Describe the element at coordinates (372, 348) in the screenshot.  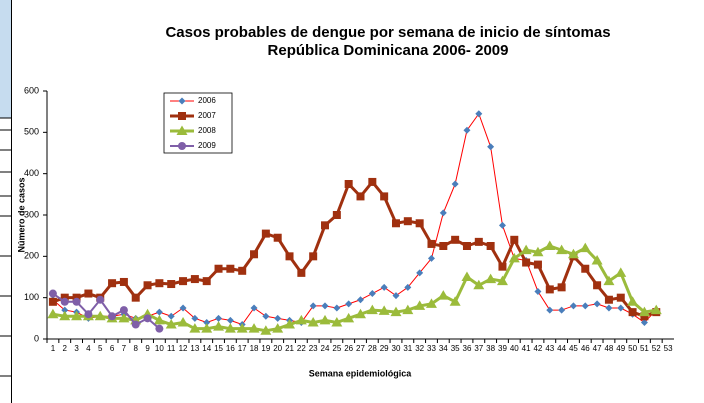
I see `x-tick-label: 28` at that location.